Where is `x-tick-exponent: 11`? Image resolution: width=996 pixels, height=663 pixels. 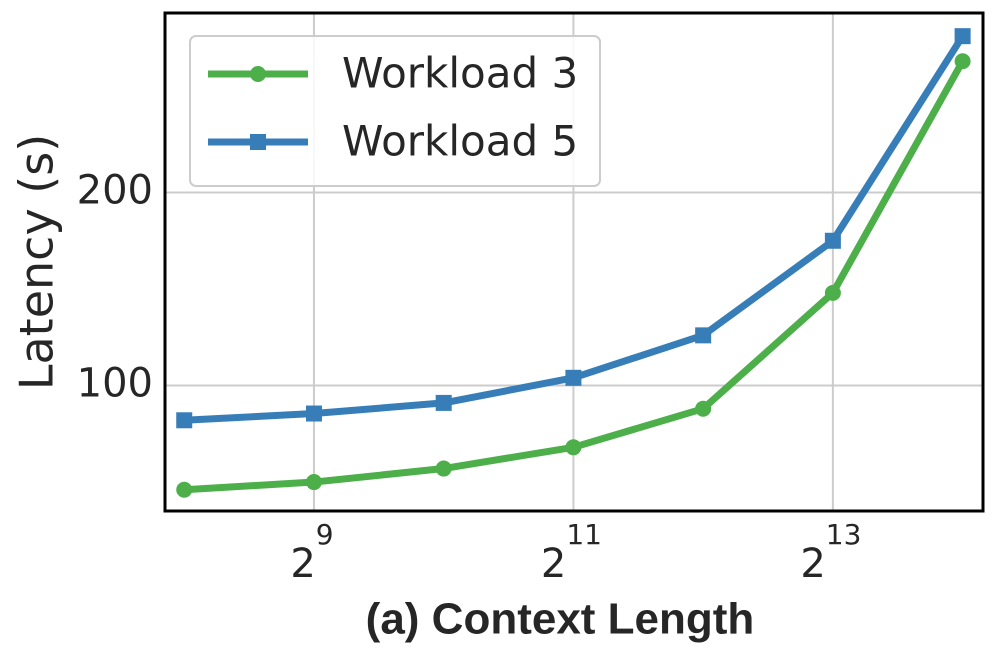 x-tick-exponent: 11 is located at coordinates (584, 534).